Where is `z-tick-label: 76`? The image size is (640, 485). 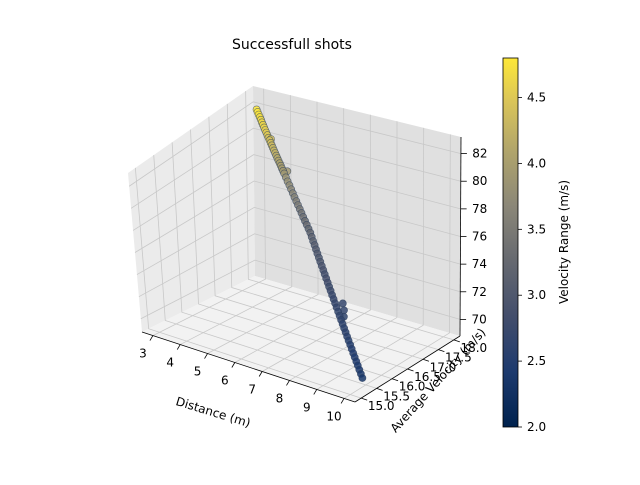 z-tick-label: 76 is located at coordinates (479, 237).